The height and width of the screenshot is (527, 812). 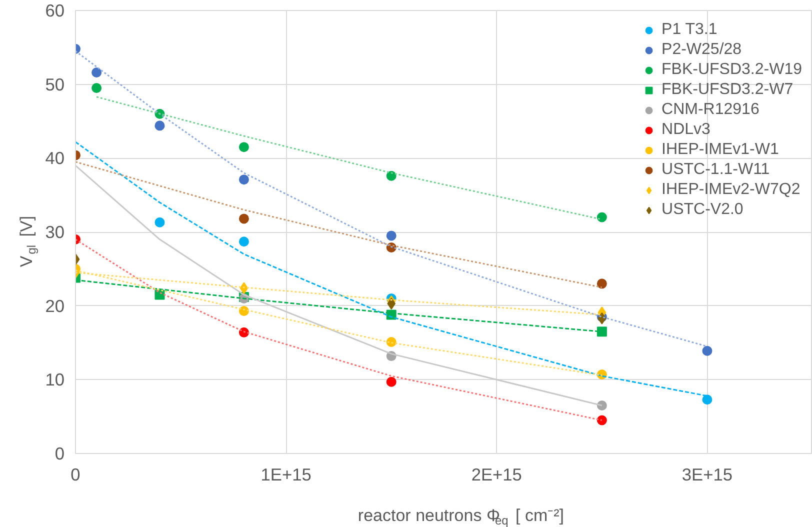 I want to click on y-tick-label: 20, so click(x=55, y=306).